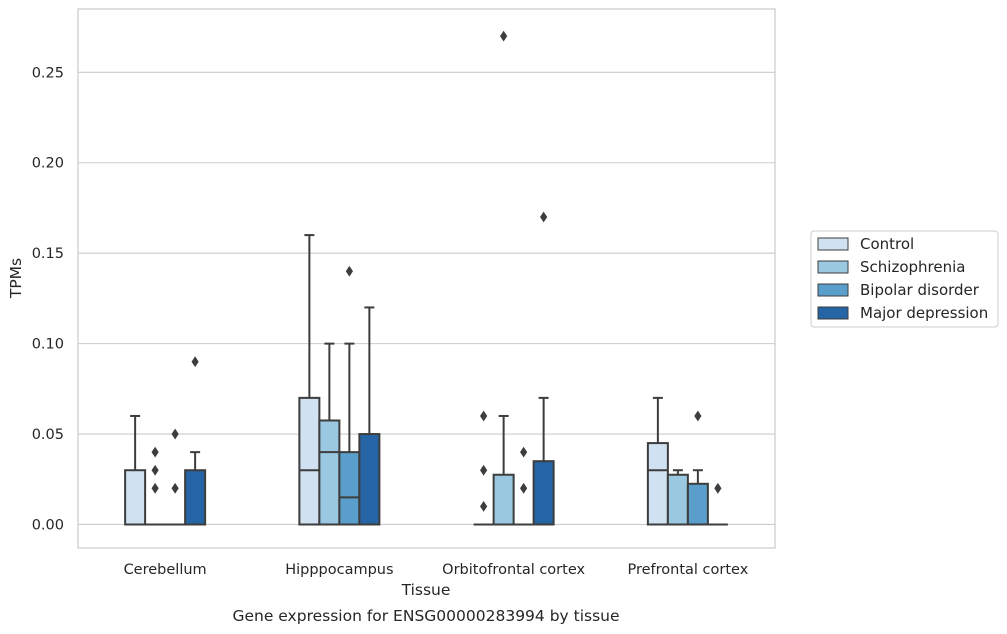 The height and width of the screenshot is (634, 1007). I want to click on y-tick-label: 0.20, so click(48, 164).